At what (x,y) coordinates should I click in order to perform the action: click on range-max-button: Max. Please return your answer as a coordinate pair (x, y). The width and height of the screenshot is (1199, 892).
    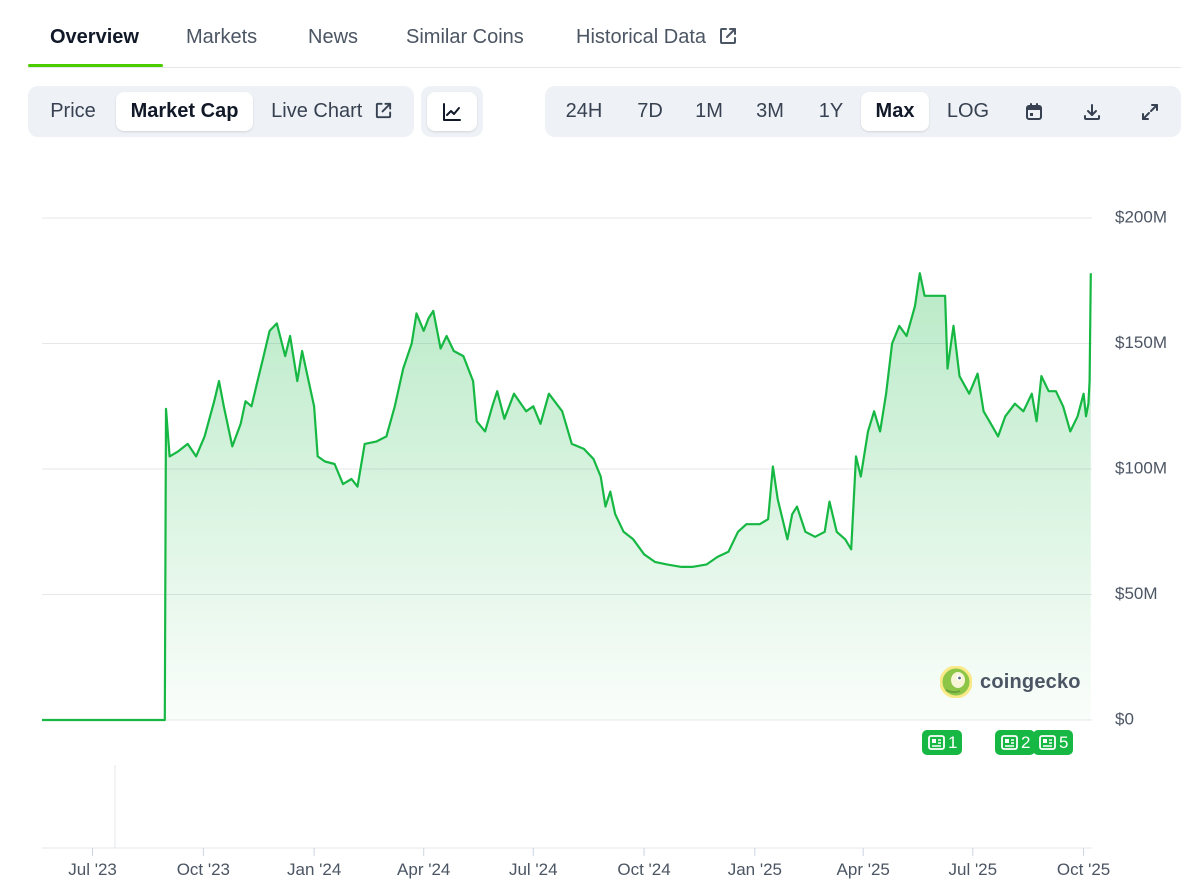
    Looking at the image, I should click on (895, 111).